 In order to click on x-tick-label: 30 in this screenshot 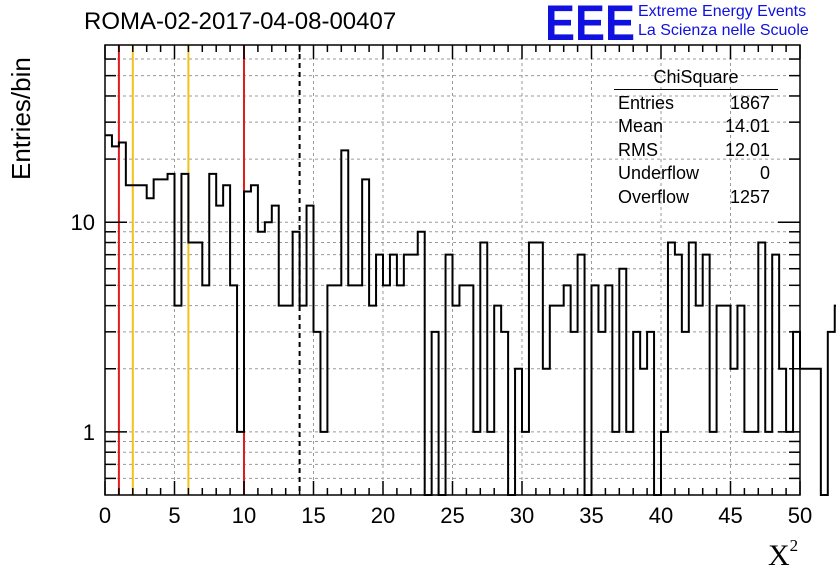, I will do `click(522, 515)`.